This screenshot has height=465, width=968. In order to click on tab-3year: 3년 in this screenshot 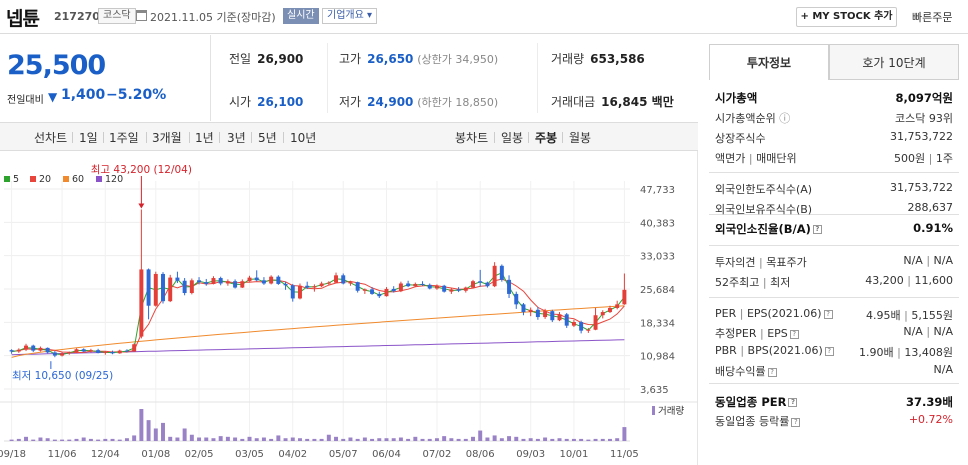, I will do `click(236, 138)`.